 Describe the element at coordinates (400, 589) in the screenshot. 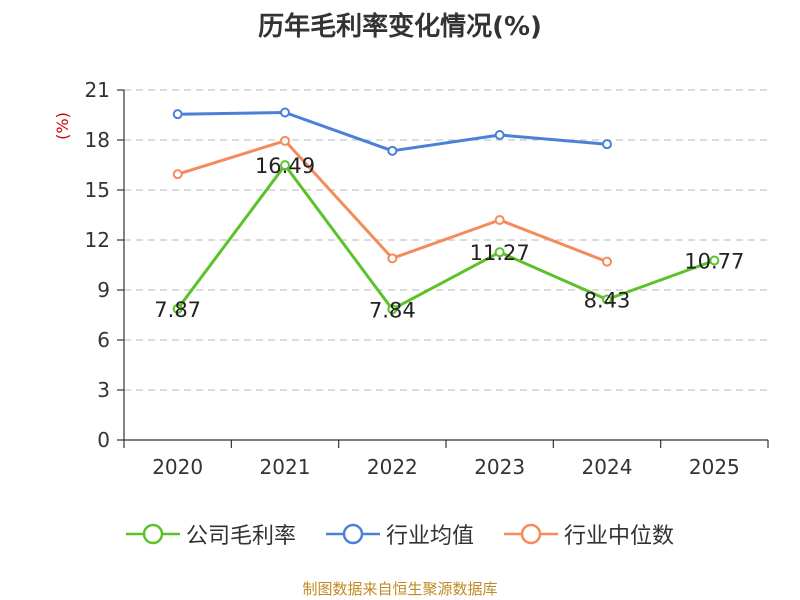

I see `data-source-note: 制图数据来自恒生聚源数据库` at that location.